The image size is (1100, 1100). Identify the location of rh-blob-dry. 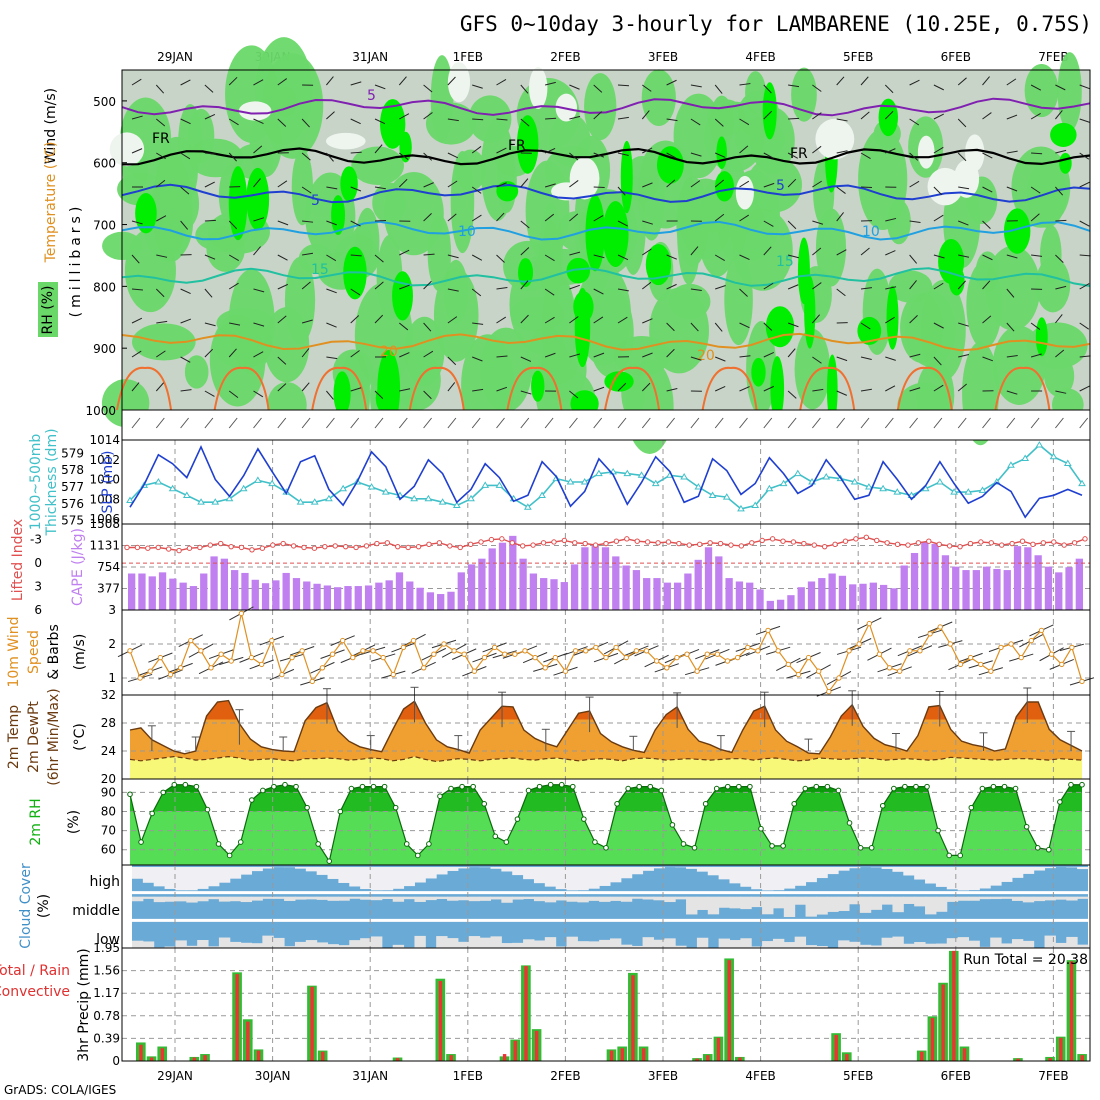
(926, 152).